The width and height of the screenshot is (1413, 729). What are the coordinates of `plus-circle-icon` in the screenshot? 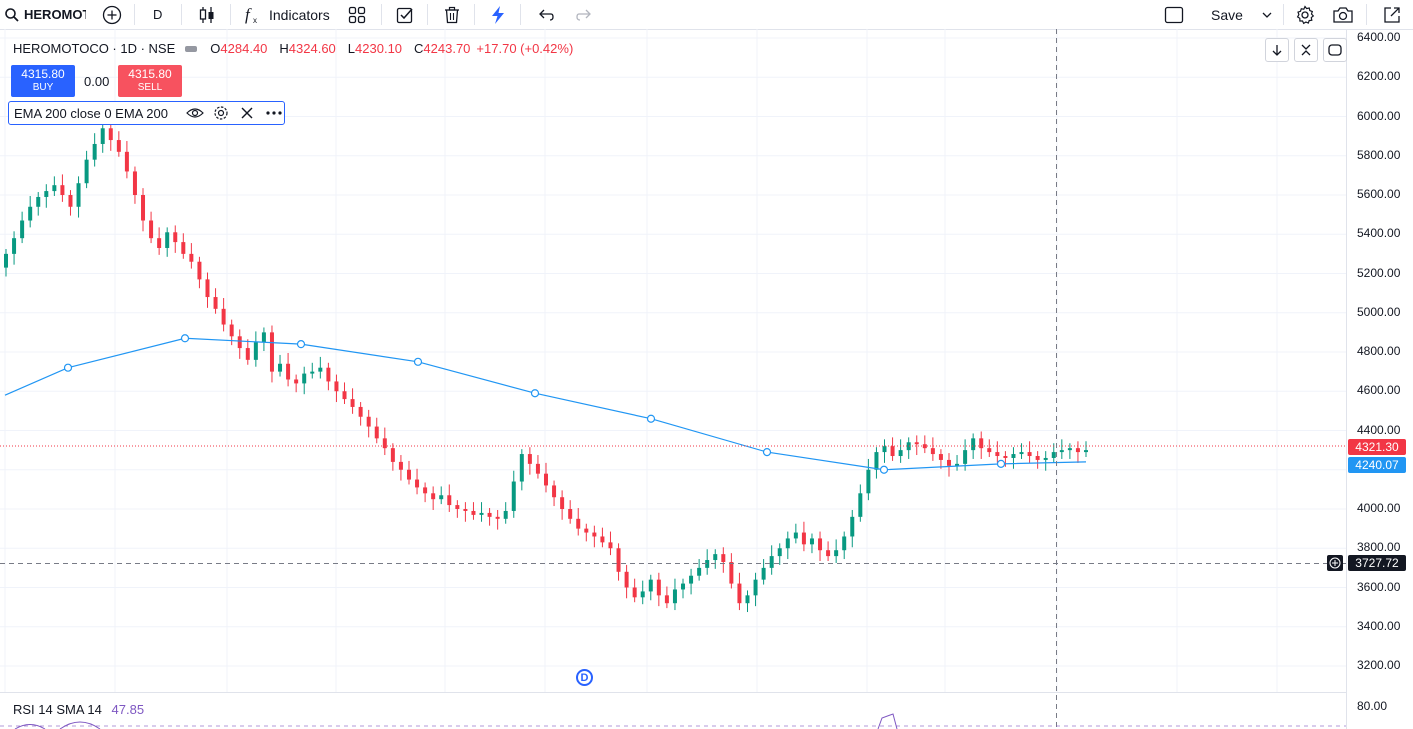 It's located at (112, 15).